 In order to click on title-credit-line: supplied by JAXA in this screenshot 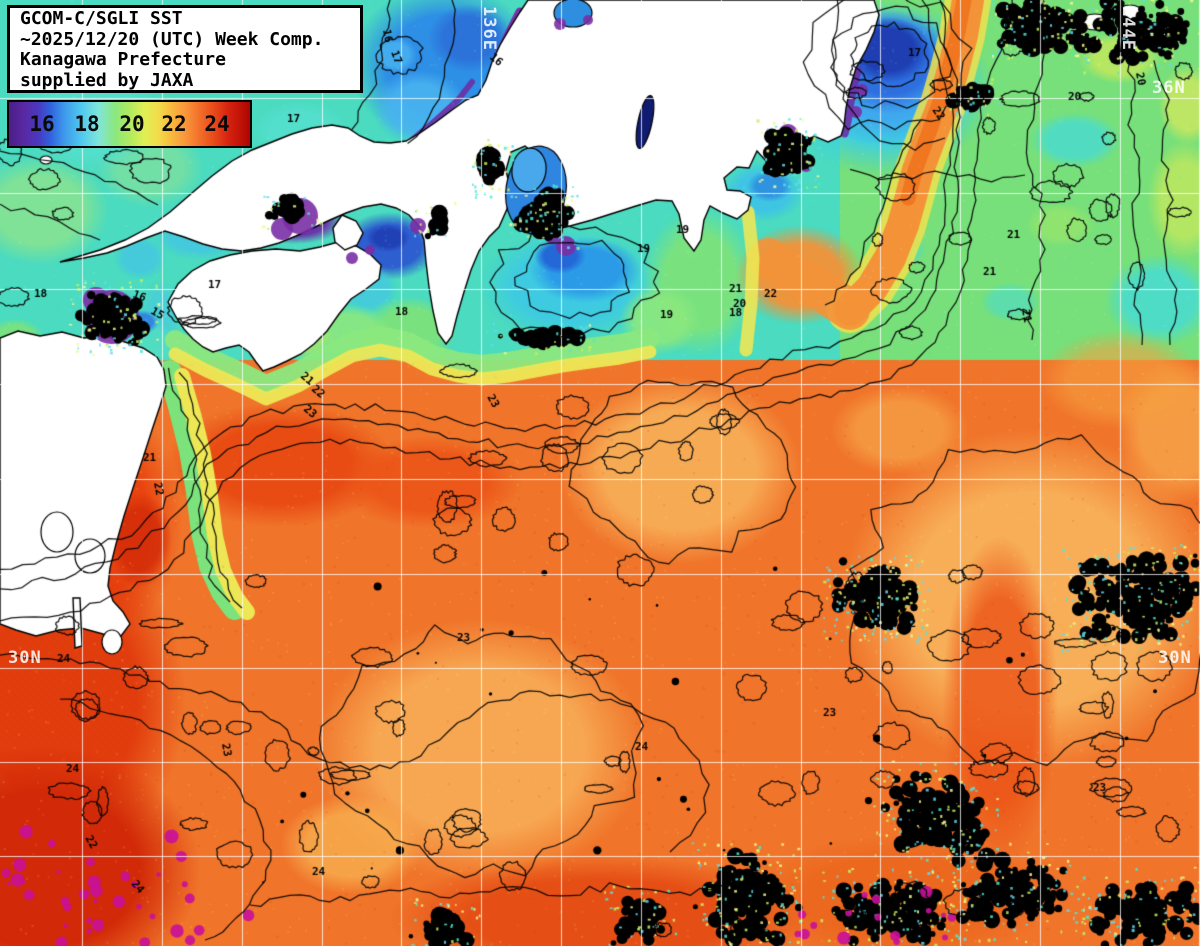, I will do `click(107, 80)`.